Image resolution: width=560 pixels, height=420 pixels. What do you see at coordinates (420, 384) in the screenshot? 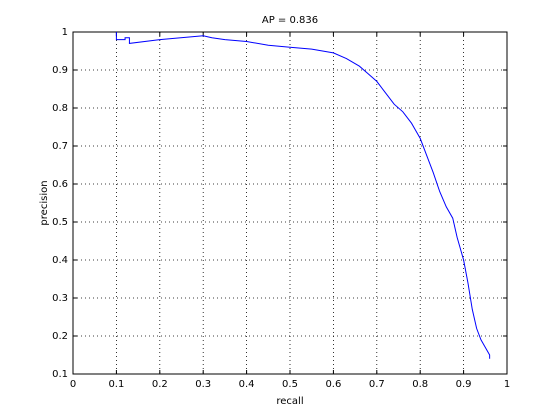
I see `x-tick-label: 0.8` at bounding box center [420, 384].